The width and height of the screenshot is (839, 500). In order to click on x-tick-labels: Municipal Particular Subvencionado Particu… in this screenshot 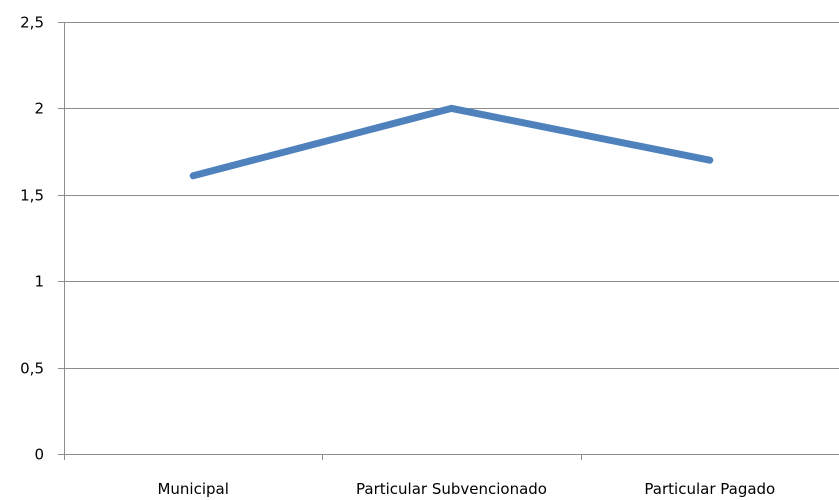, I will do `click(466, 489)`.